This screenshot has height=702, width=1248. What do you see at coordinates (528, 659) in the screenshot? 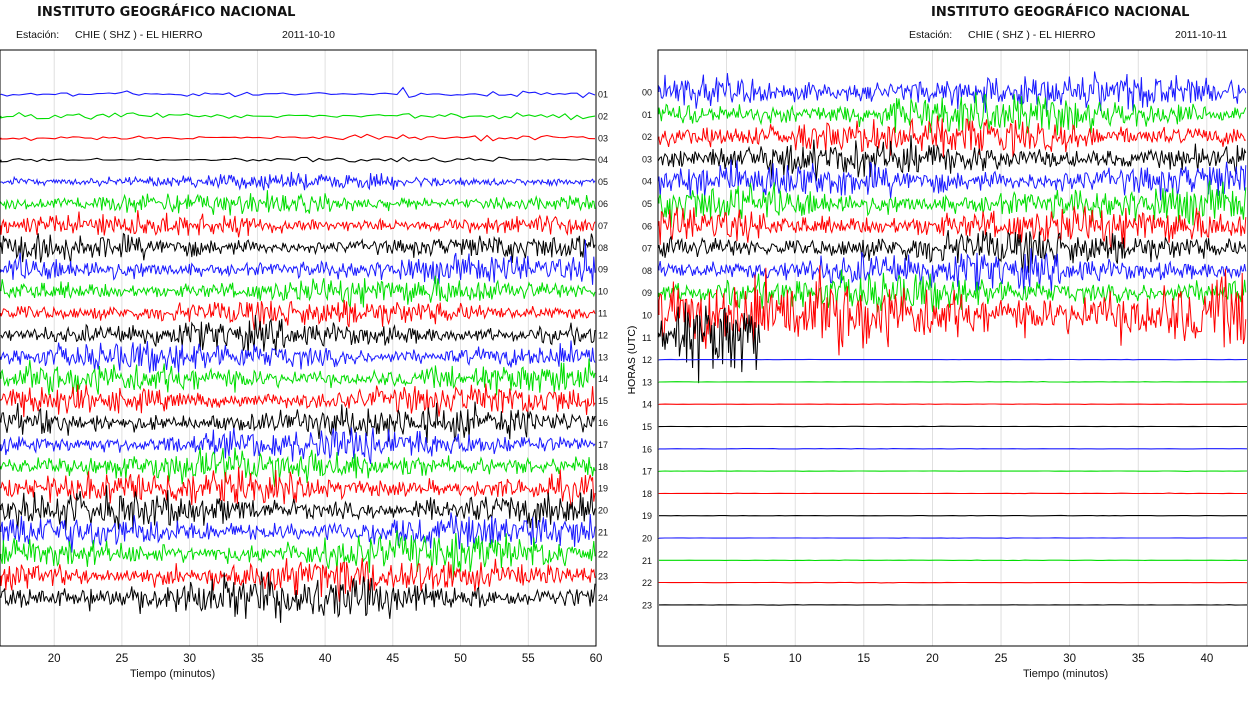
I see `x-tick-label: 55` at bounding box center [528, 659].